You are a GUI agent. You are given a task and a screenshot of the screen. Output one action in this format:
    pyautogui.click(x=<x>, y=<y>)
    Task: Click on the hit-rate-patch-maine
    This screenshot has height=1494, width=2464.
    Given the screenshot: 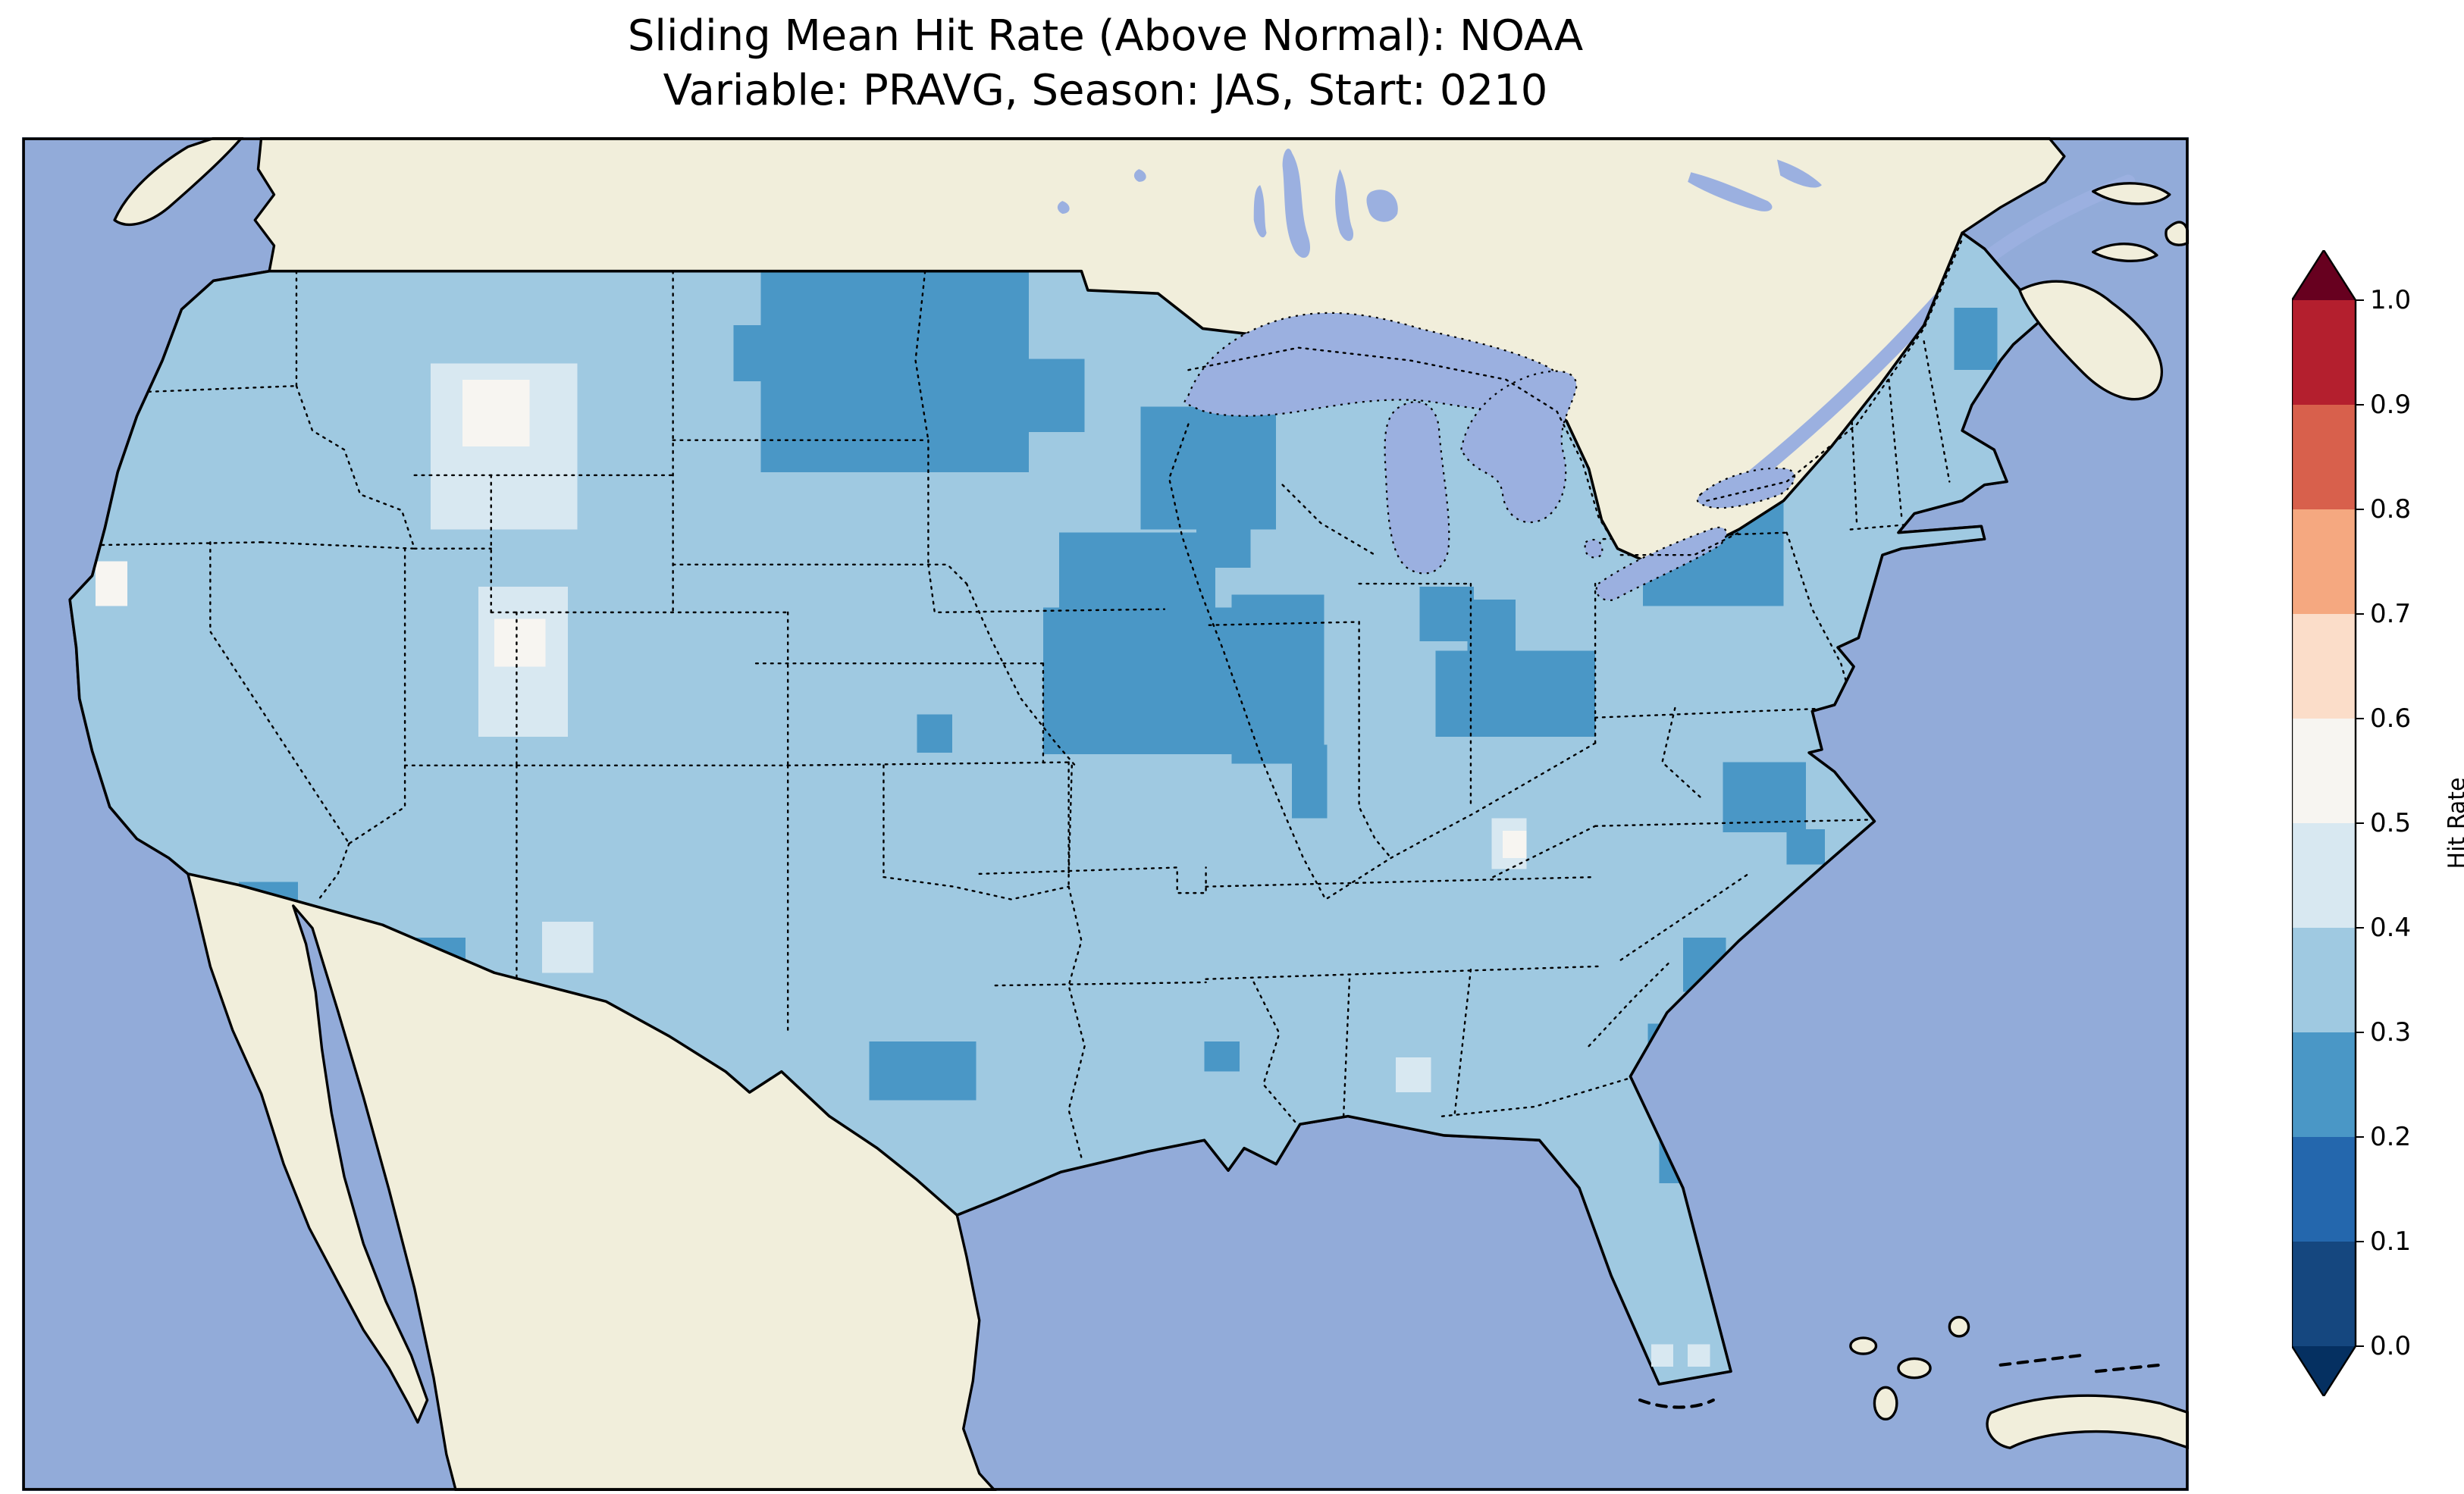 What is the action you would take?
    pyautogui.click(x=1976, y=339)
    